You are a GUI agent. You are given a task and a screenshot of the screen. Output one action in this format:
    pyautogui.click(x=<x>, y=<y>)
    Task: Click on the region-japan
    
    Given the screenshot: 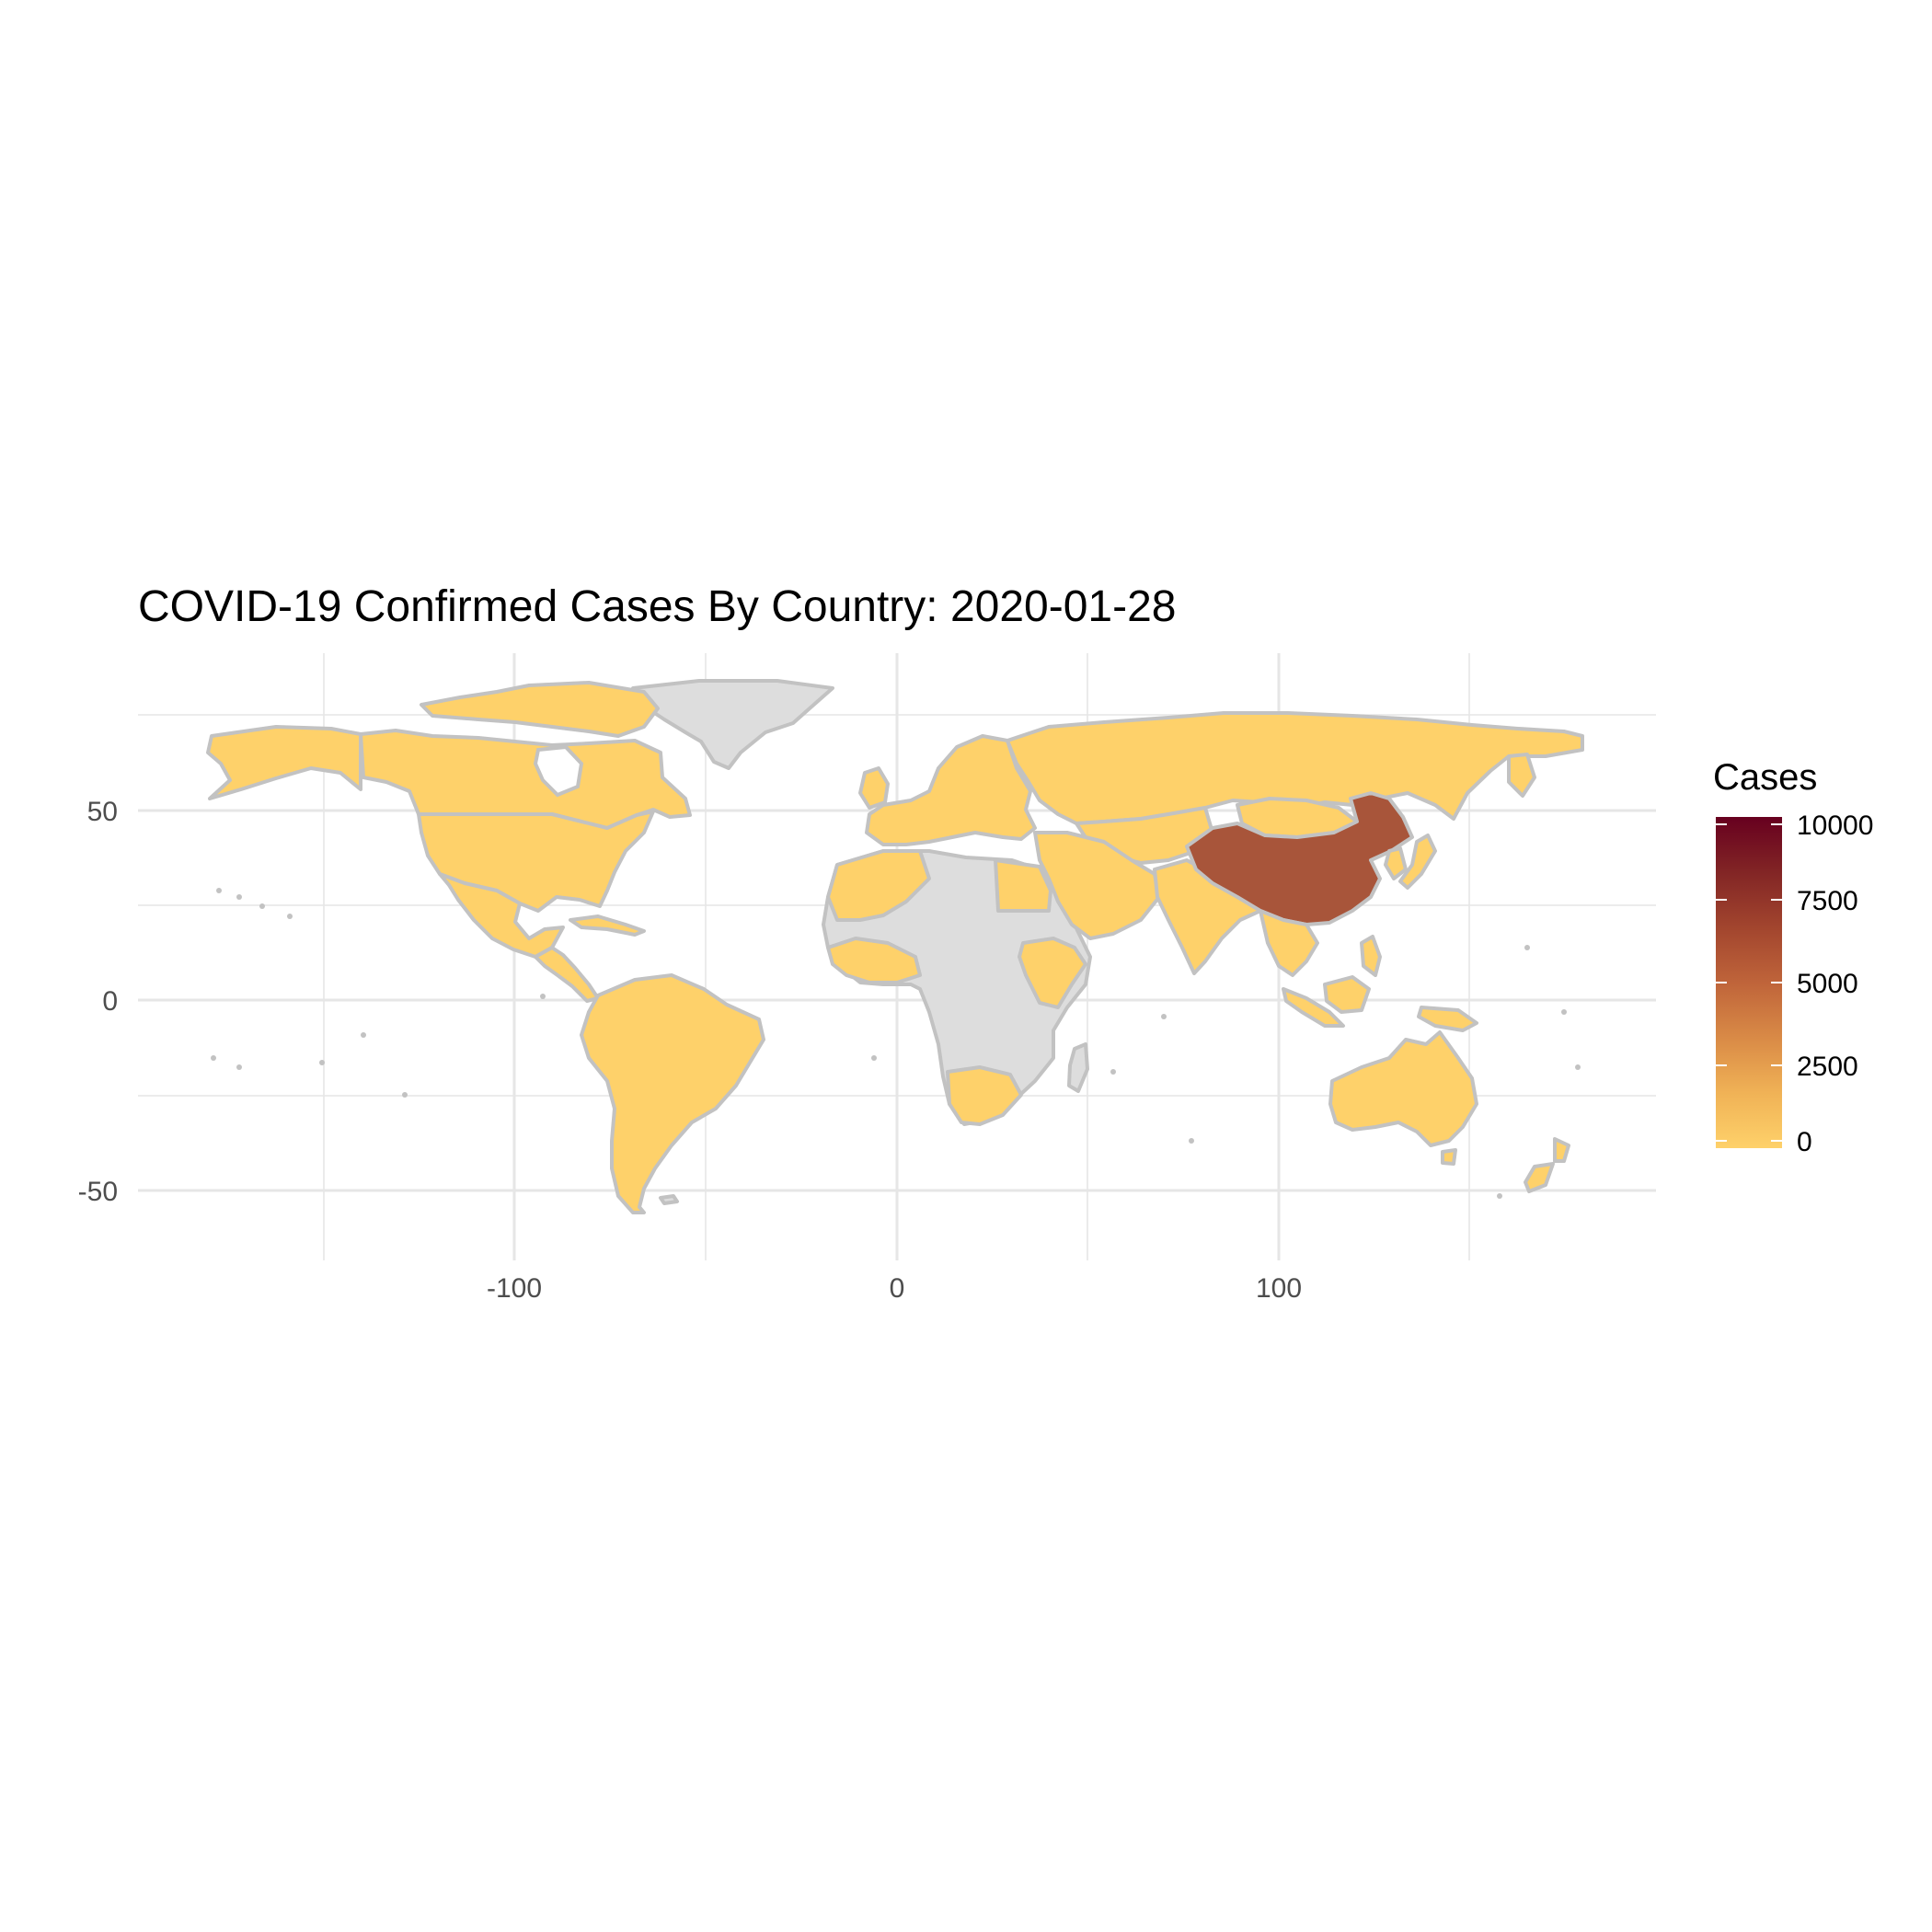 What is the action you would take?
    pyautogui.click(x=1417, y=862)
    